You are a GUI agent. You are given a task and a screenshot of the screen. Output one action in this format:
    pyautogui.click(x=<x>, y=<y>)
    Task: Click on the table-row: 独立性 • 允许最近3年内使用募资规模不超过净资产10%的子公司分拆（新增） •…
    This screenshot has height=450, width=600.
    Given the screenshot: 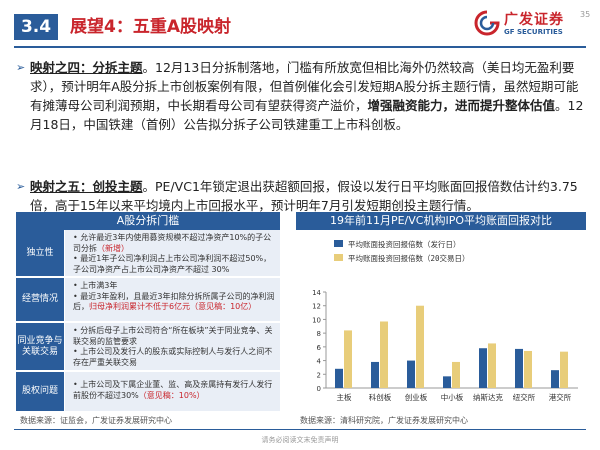 What is the action you would take?
    pyautogui.click(x=148, y=253)
    